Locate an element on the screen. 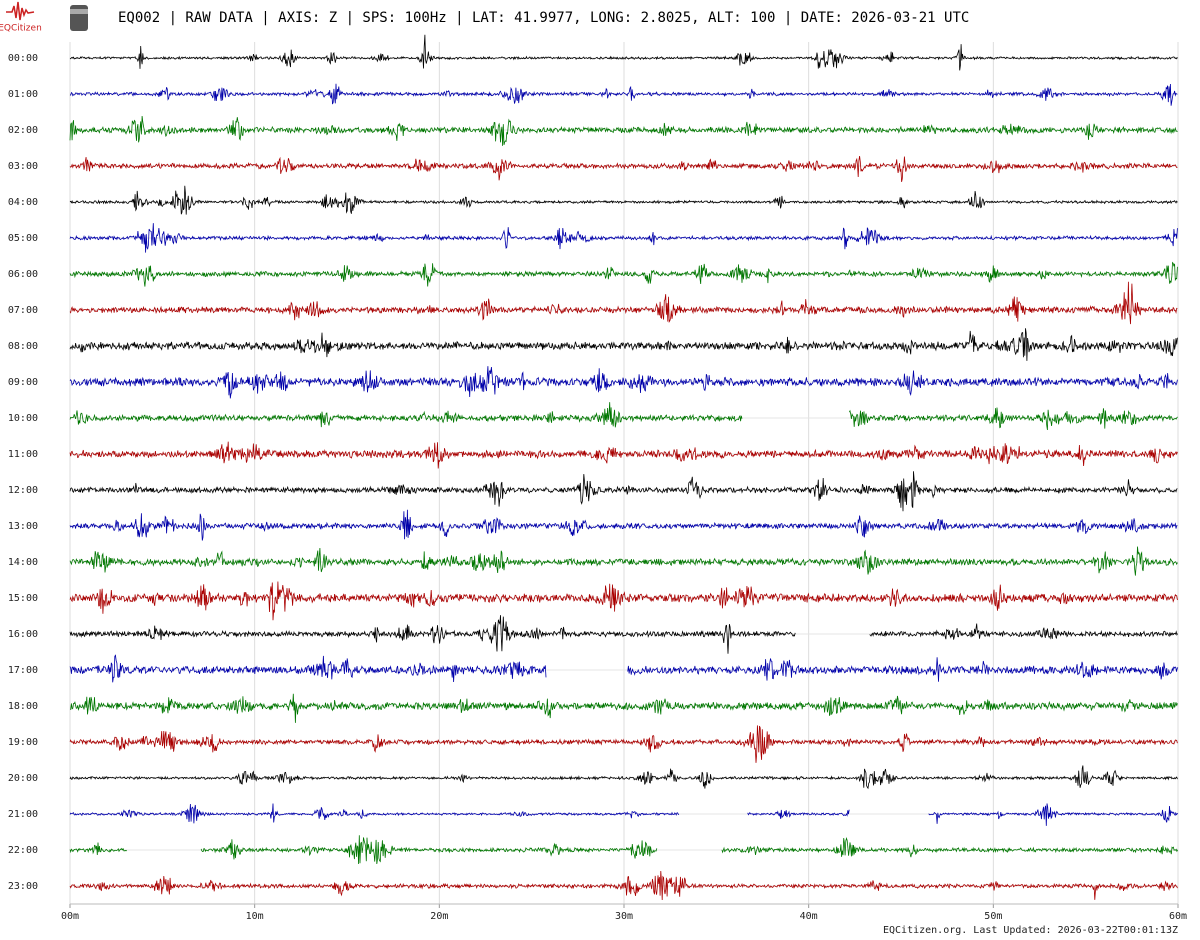 The image size is (1200, 940). row-label: 20:00 is located at coordinates (23, 778).